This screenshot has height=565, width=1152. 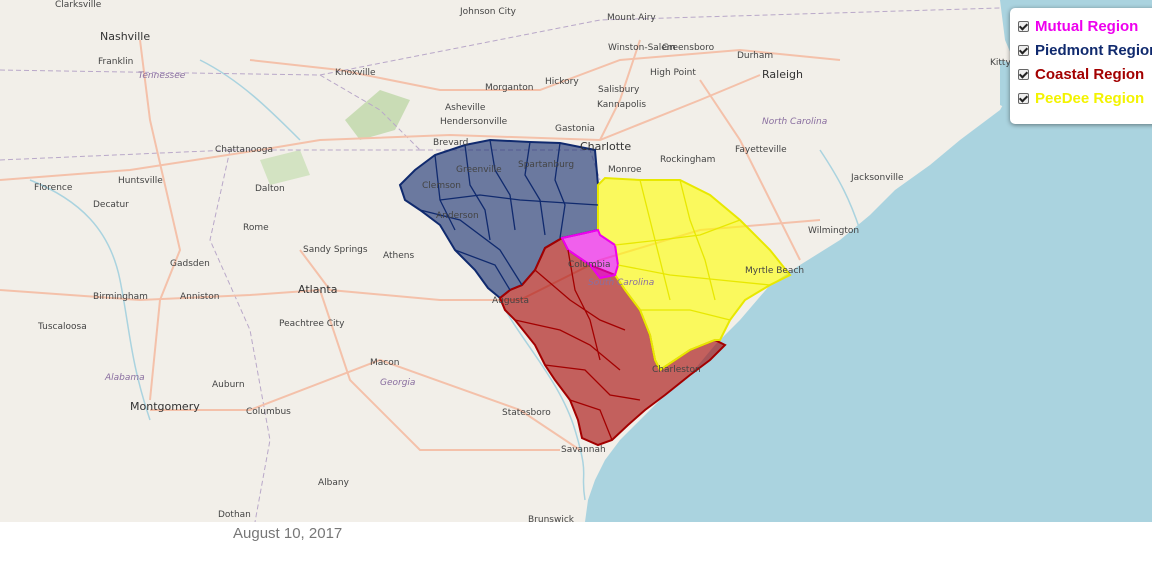 What do you see at coordinates (509, 88) in the screenshot?
I see `label-morganton: Morganton` at bounding box center [509, 88].